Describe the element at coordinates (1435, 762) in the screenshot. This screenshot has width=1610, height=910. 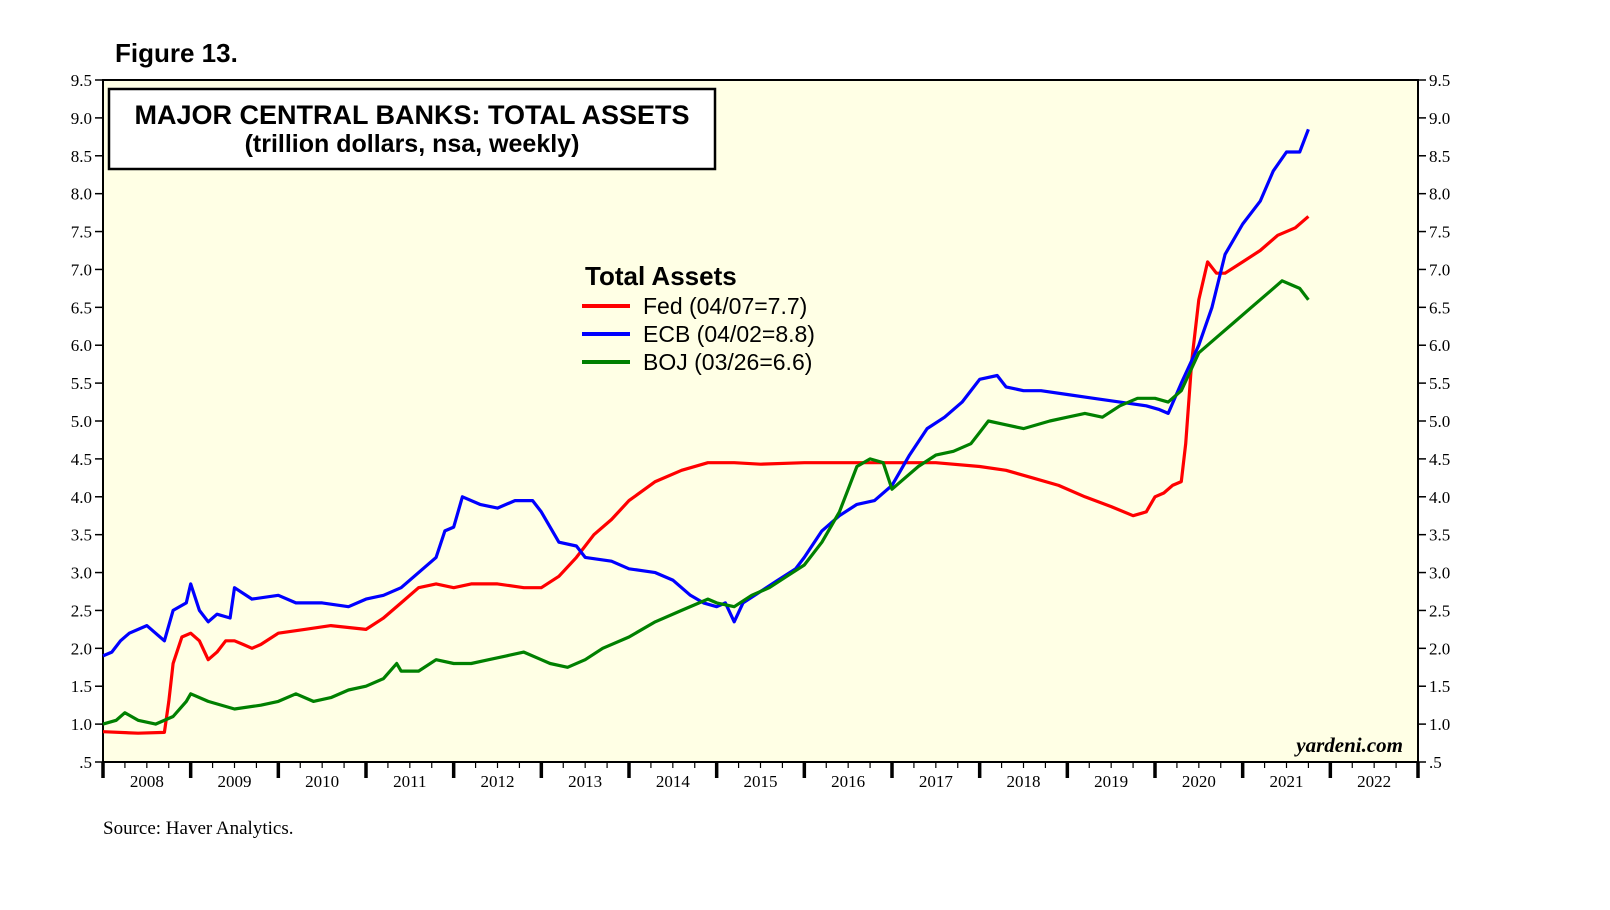
I see `y-tick-label-right: .5` at that location.